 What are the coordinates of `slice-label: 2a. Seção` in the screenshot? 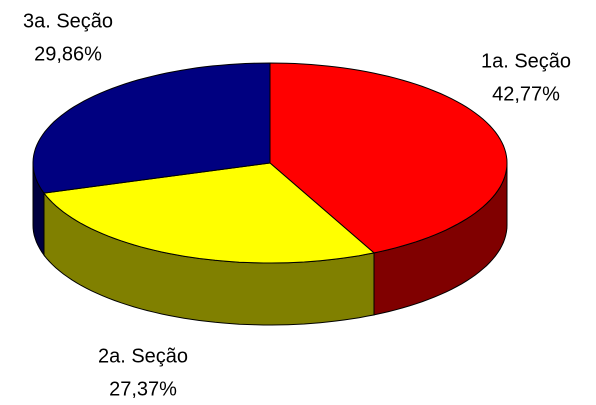 It's located at (143, 356).